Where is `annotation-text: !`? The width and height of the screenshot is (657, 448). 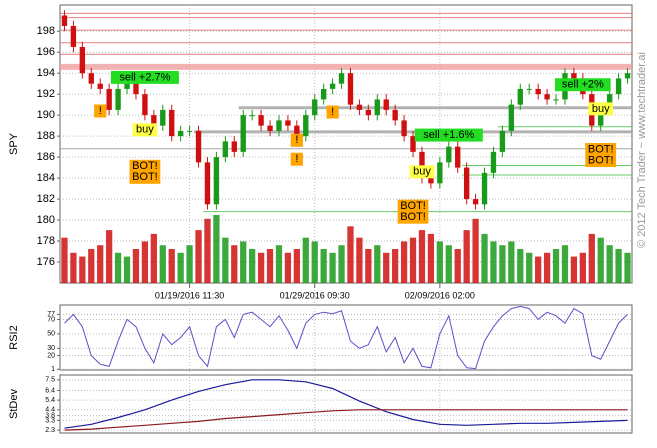
annotation-text: ! is located at coordinates (296, 140).